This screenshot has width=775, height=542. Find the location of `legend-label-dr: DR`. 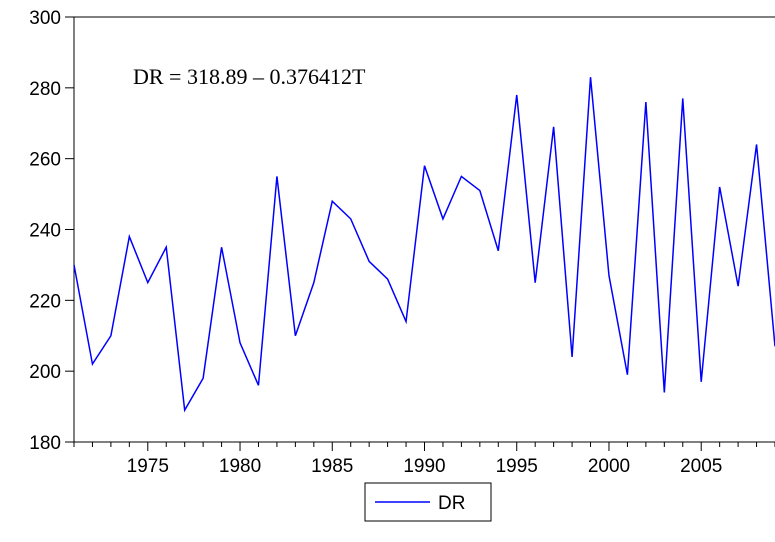

legend-label-dr: DR is located at coordinates (451, 503).